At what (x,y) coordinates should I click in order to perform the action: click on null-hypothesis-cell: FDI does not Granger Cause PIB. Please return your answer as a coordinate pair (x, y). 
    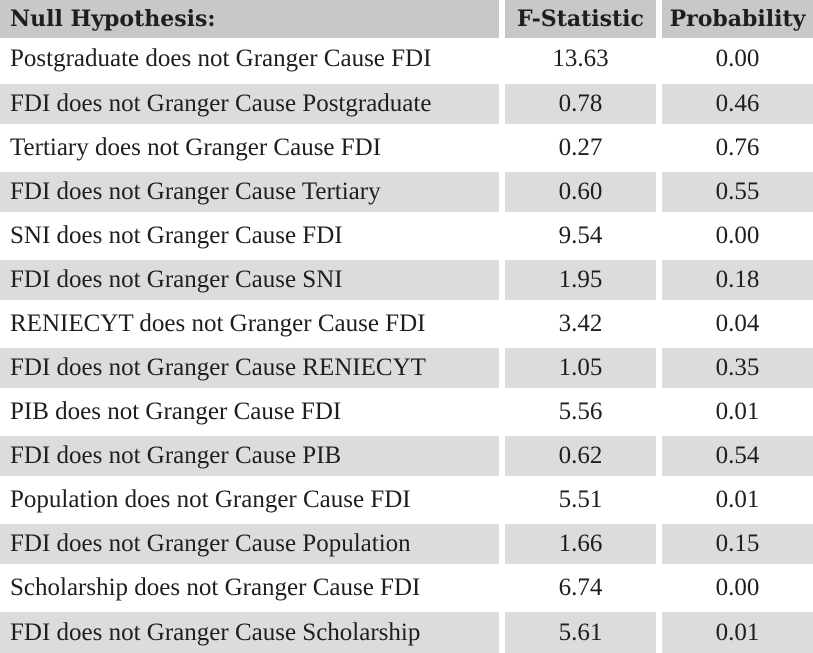
    Looking at the image, I should click on (249, 456).